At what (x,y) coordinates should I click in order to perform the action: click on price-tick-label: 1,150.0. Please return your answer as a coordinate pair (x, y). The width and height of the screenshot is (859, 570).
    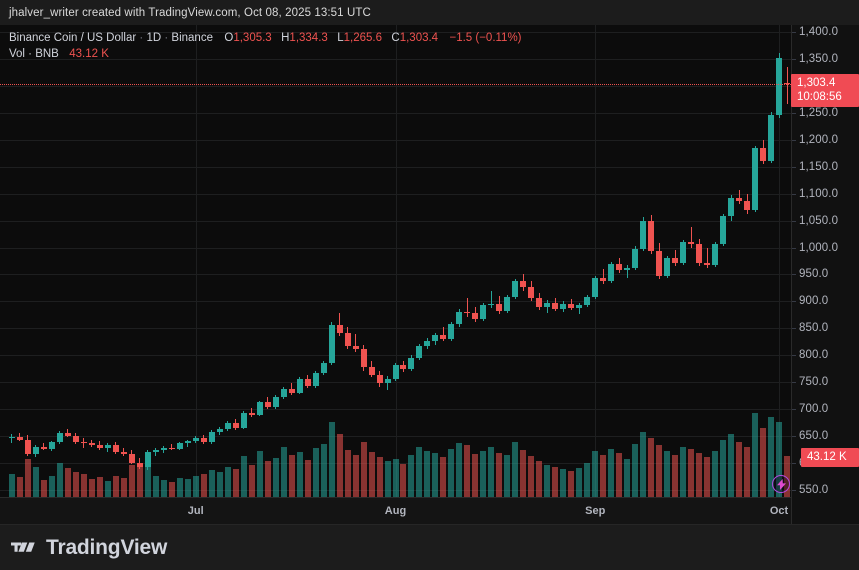
    Looking at the image, I should click on (819, 166).